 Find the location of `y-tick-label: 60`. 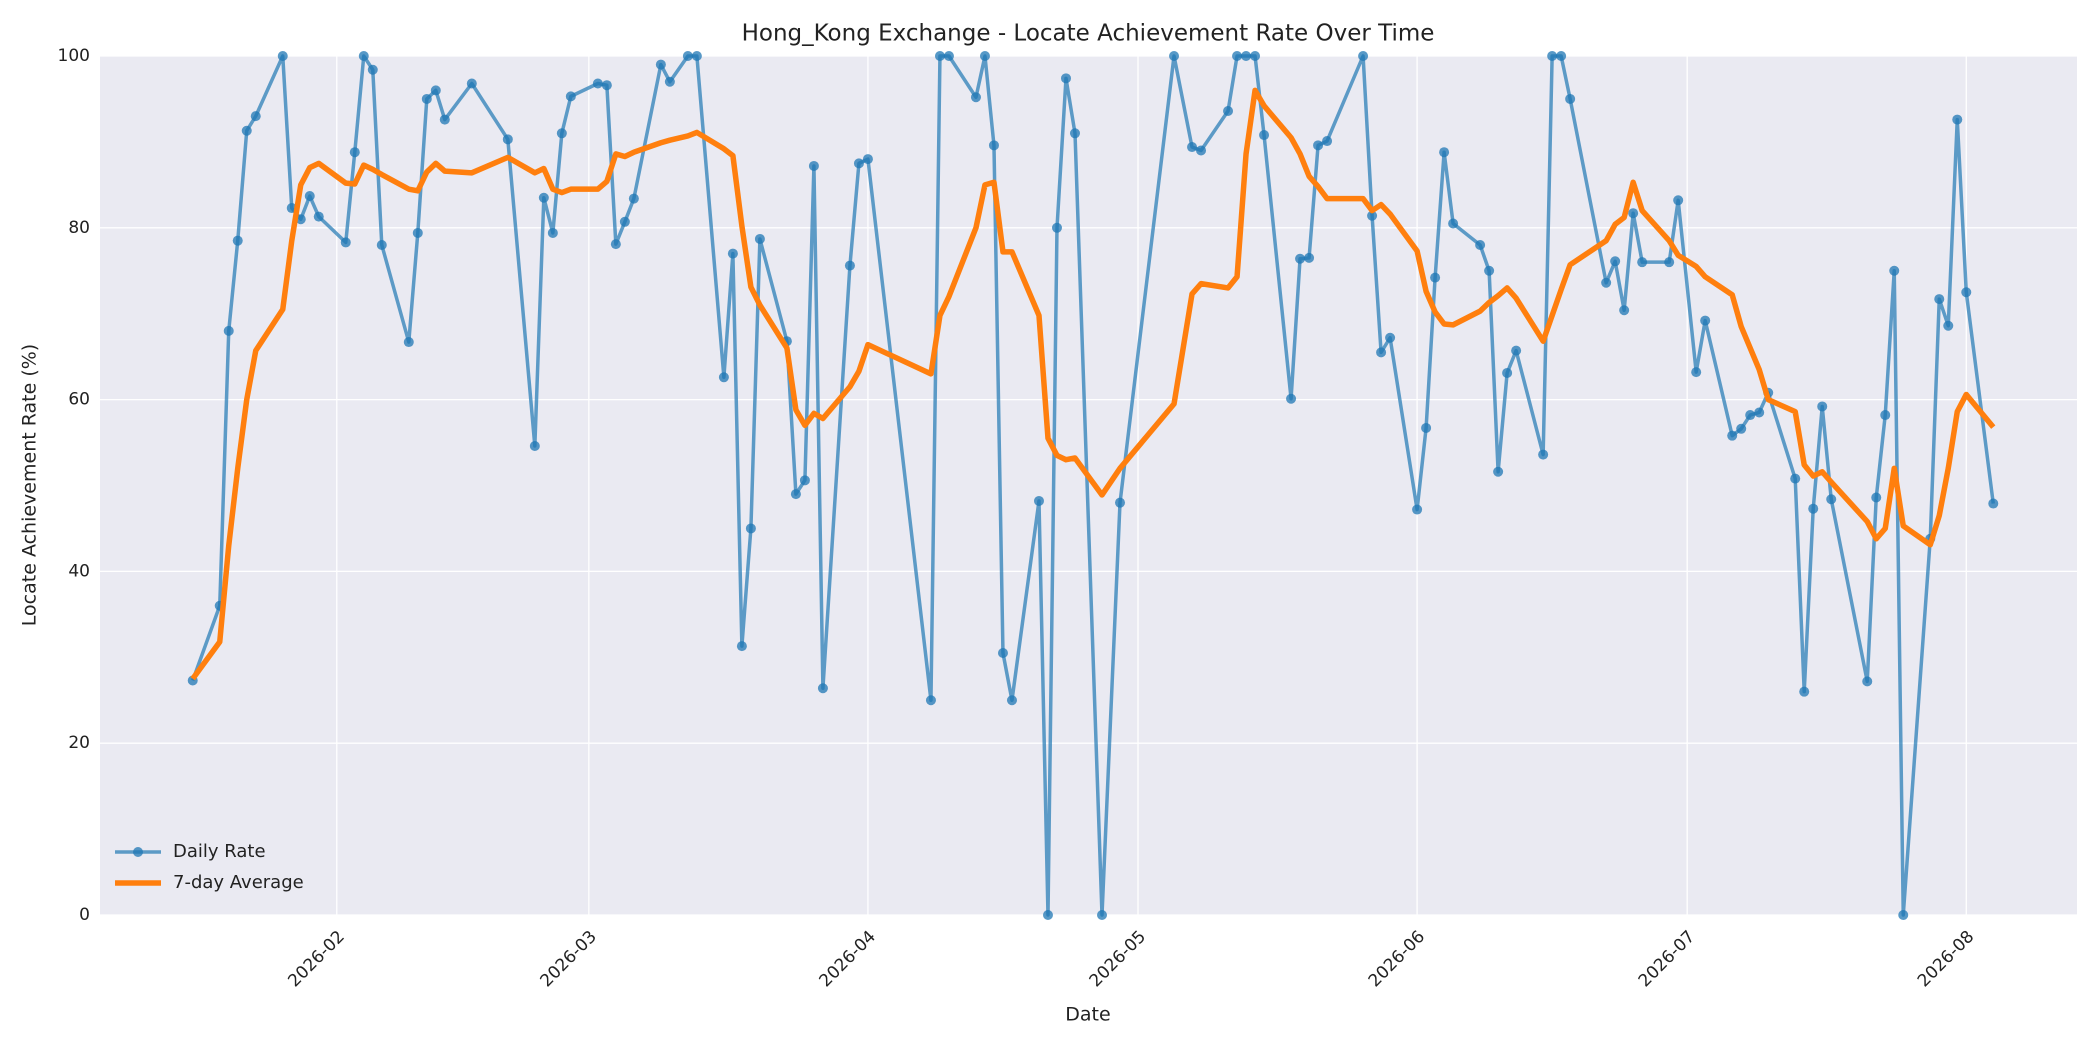

y-tick-label: 60 is located at coordinates (79, 400).